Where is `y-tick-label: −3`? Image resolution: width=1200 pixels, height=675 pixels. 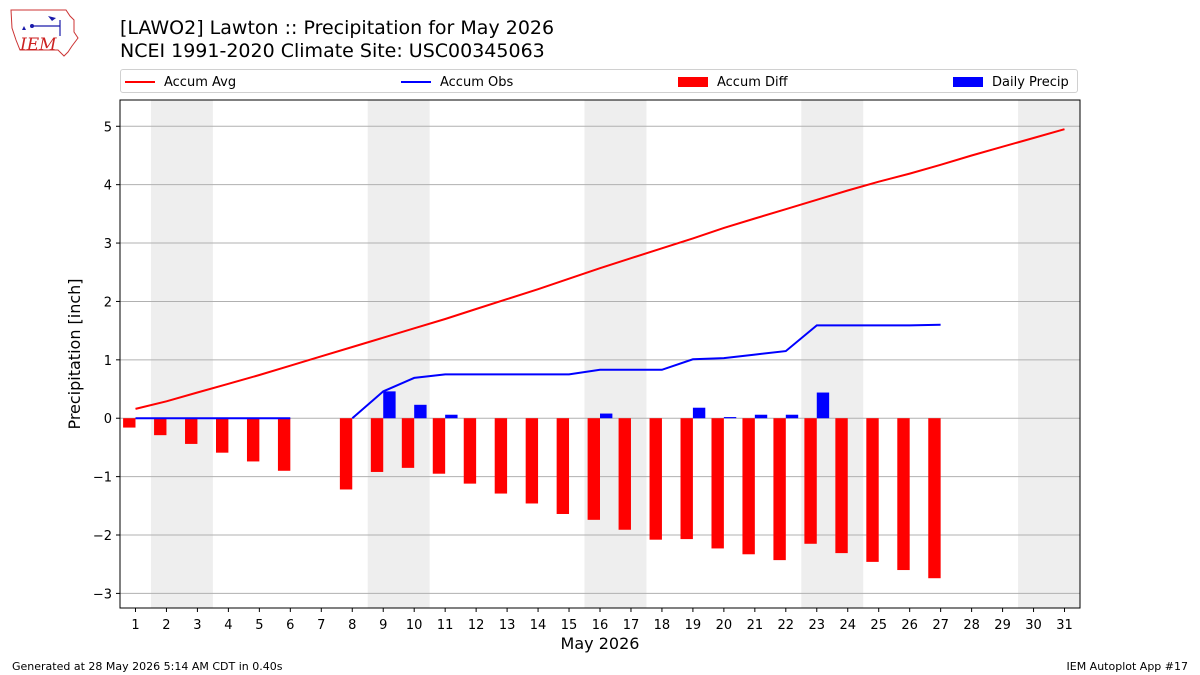
y-tick-label: −3 is located at coordinates (102, 594).